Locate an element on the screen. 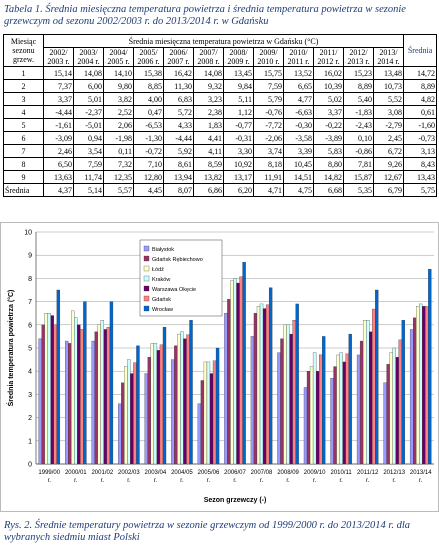 This screenshot has width=439, height=556. x-tick-label: 2010/11 r. is located at coordinates (342, 477).